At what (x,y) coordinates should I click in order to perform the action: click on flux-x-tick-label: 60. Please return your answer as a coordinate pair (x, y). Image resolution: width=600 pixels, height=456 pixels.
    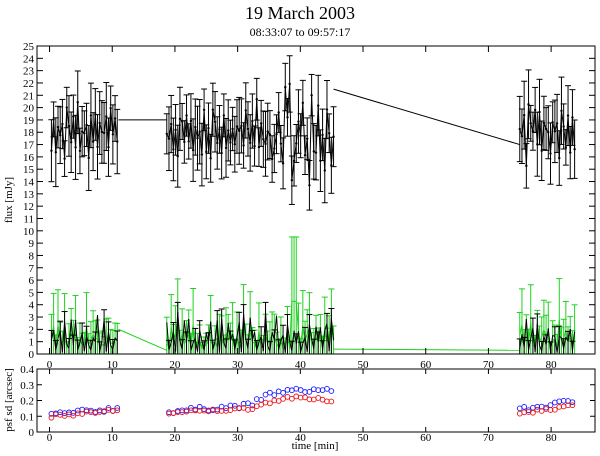
    Looking at the image, I should click on (426, 365).